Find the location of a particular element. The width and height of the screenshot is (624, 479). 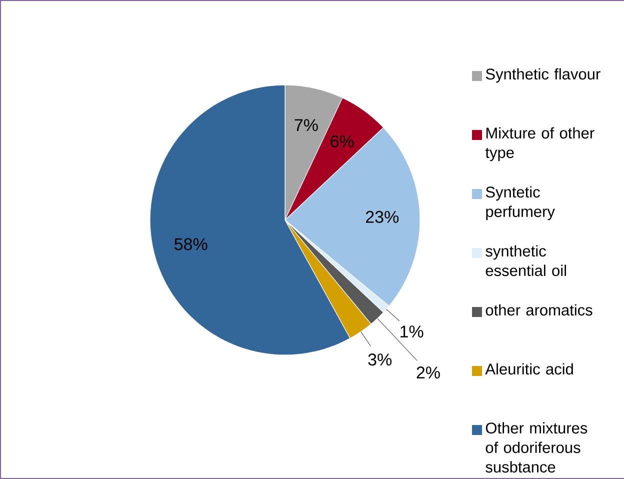

data-label: 23% is located at coordinates (382, 216).